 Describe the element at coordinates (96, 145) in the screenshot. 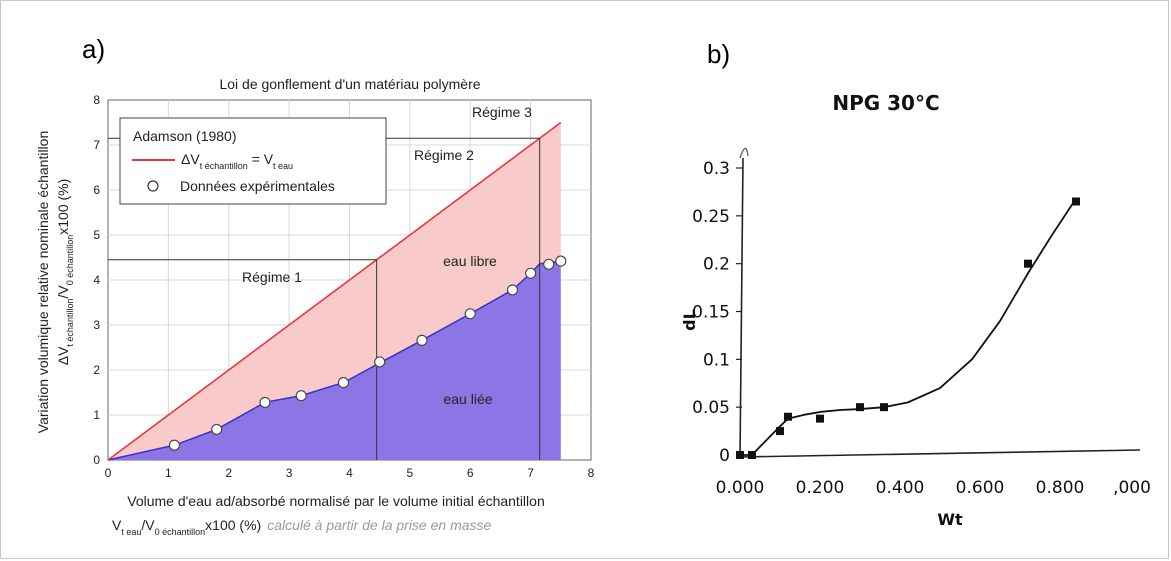

I see `chart-a-ytick-label: 7` at that location.